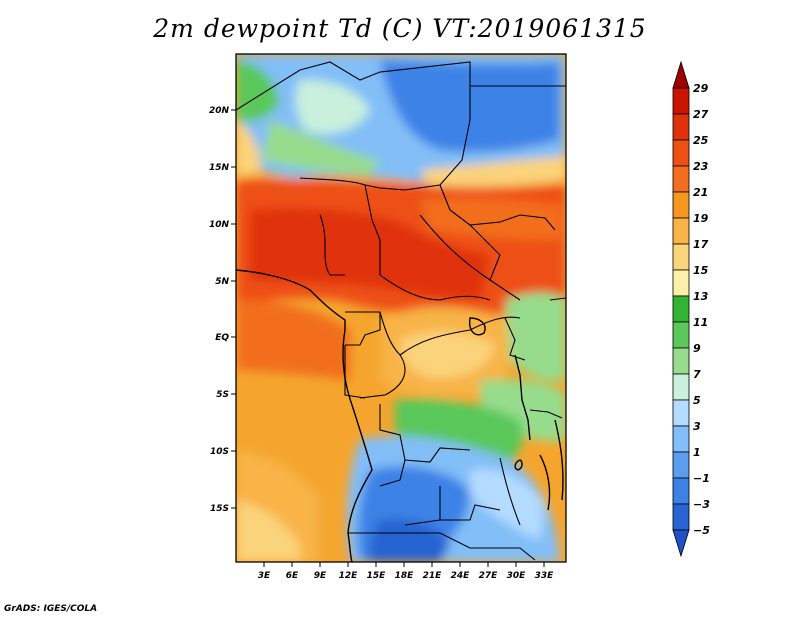 Image resolution: width=800 pixels, height=618 pixels. I want to click on colorbar-label: 19, so click(701, 218).